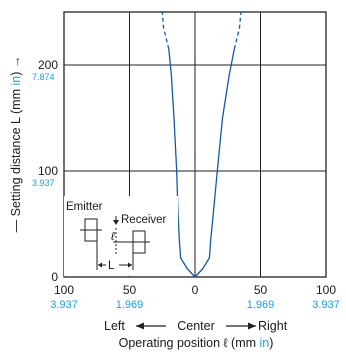  I want to click on inset-L-arrowhead-right, so click(130, 265).